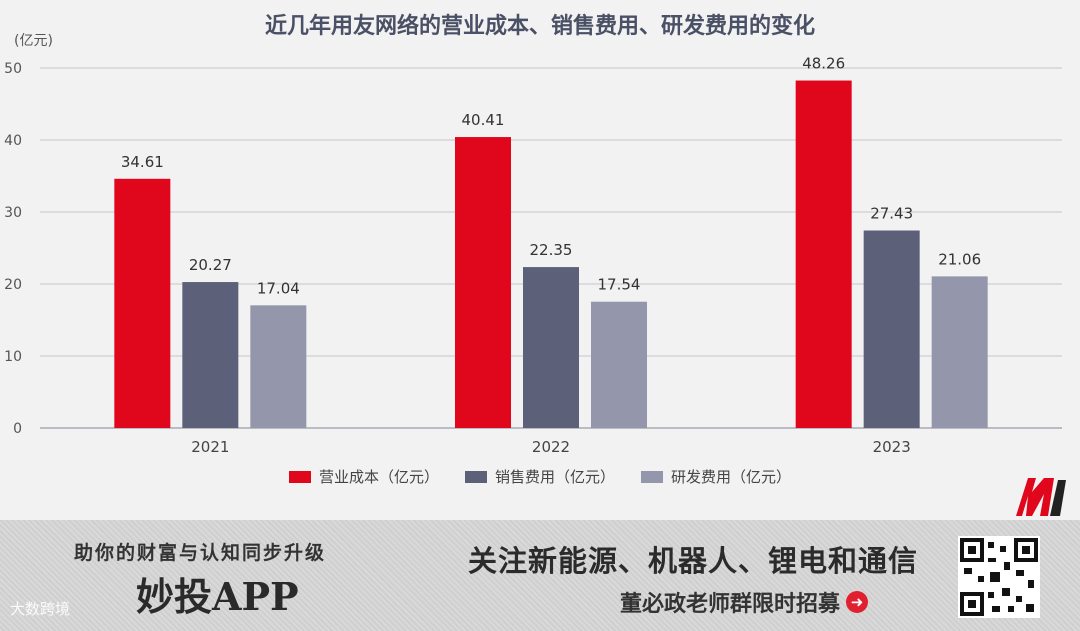 Image resolution: width=1080 pixels, height=631 pixels. Describe the element at coordinates (551, 447) in the screenshot. I see `x-tick-label: 2022` at that location.